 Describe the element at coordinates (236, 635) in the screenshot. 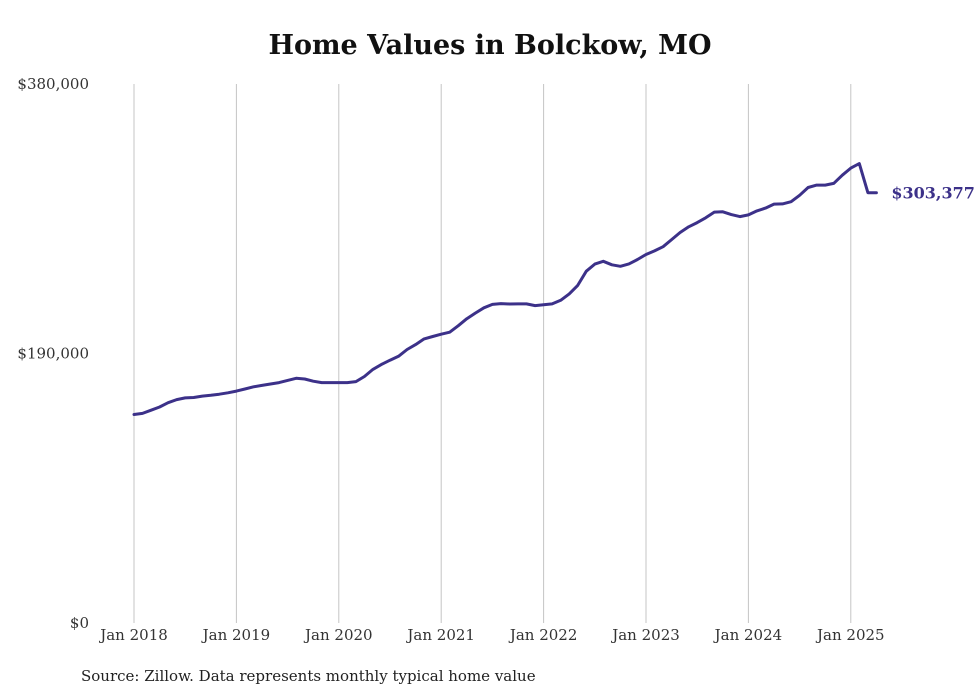

I see `x-tick-label: Jan 2019` at that location.